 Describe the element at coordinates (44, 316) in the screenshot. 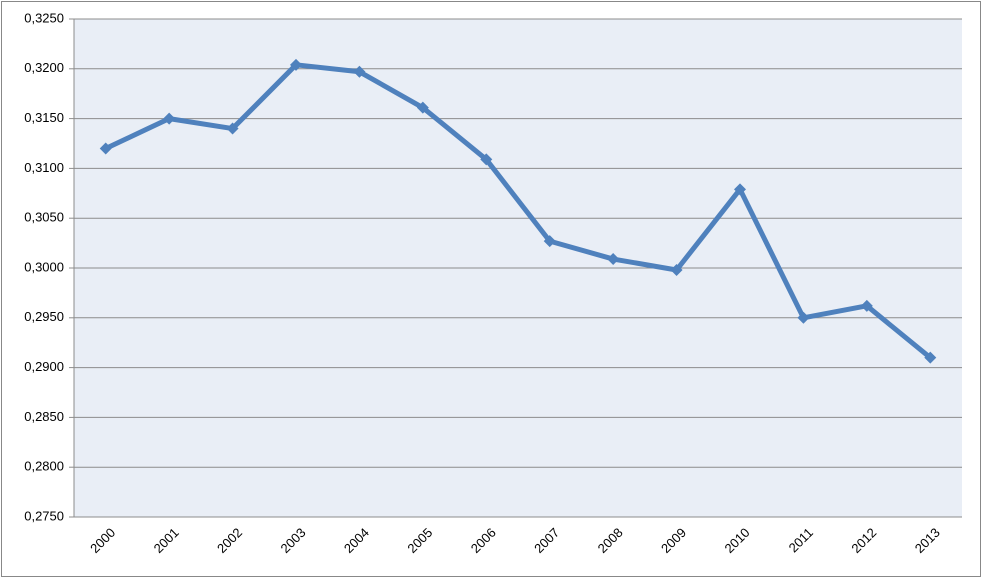

I see `y-tick-label: 0,2950` at that location.